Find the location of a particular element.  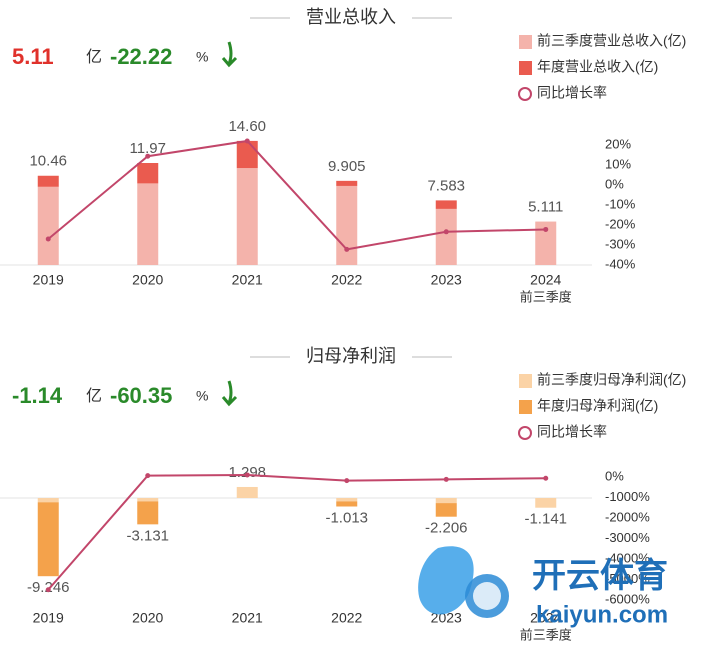

y2-tick-label: -4000% is located at coordinates (627, 557).